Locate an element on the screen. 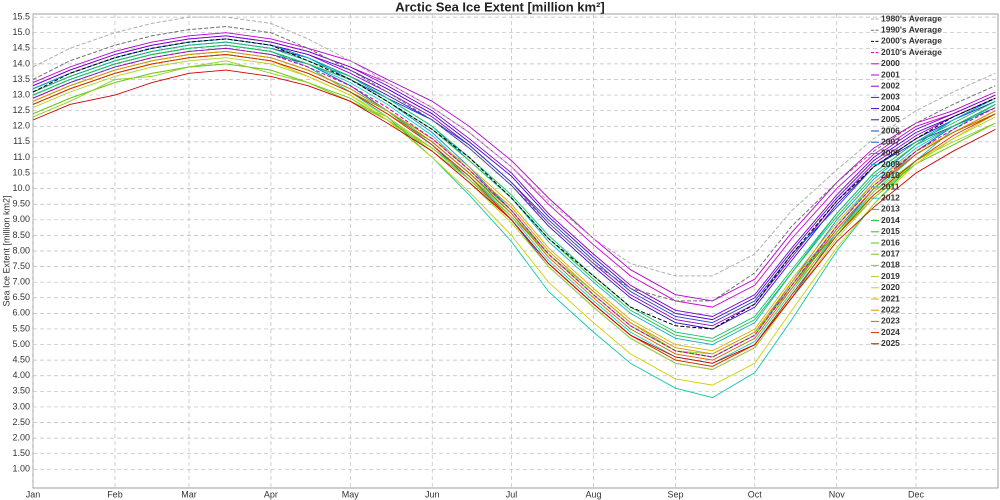  y-tick-label: 8.00 is located at coordinates (21, 250).